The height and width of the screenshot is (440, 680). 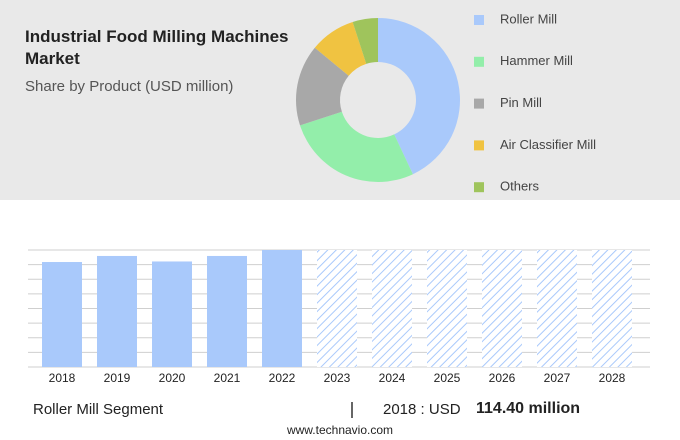 I want to click on x-tick-label: 2026, so click(x=502, y=378).